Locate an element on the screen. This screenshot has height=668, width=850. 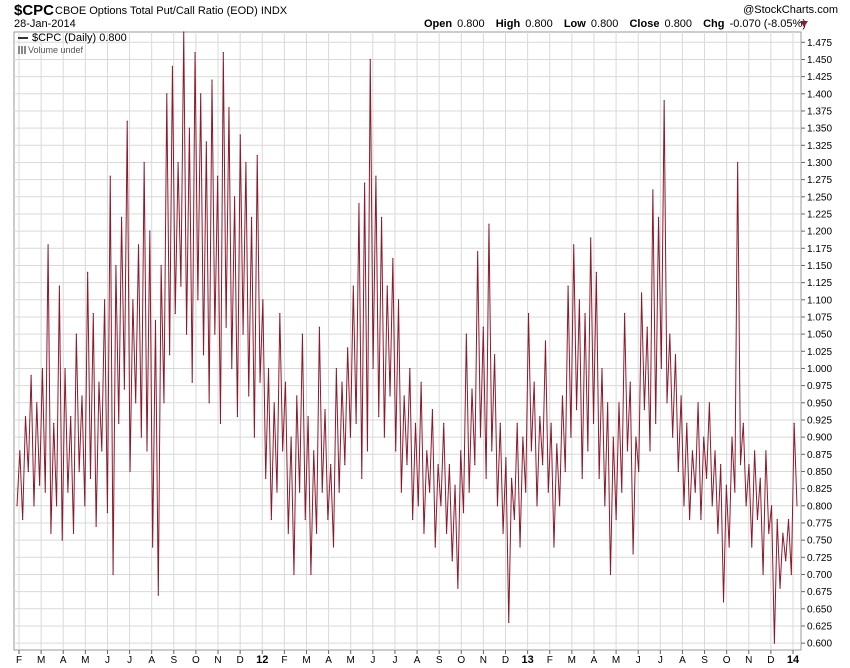
brand-label: @StockCharts.com is located at coordinates (790, 10).